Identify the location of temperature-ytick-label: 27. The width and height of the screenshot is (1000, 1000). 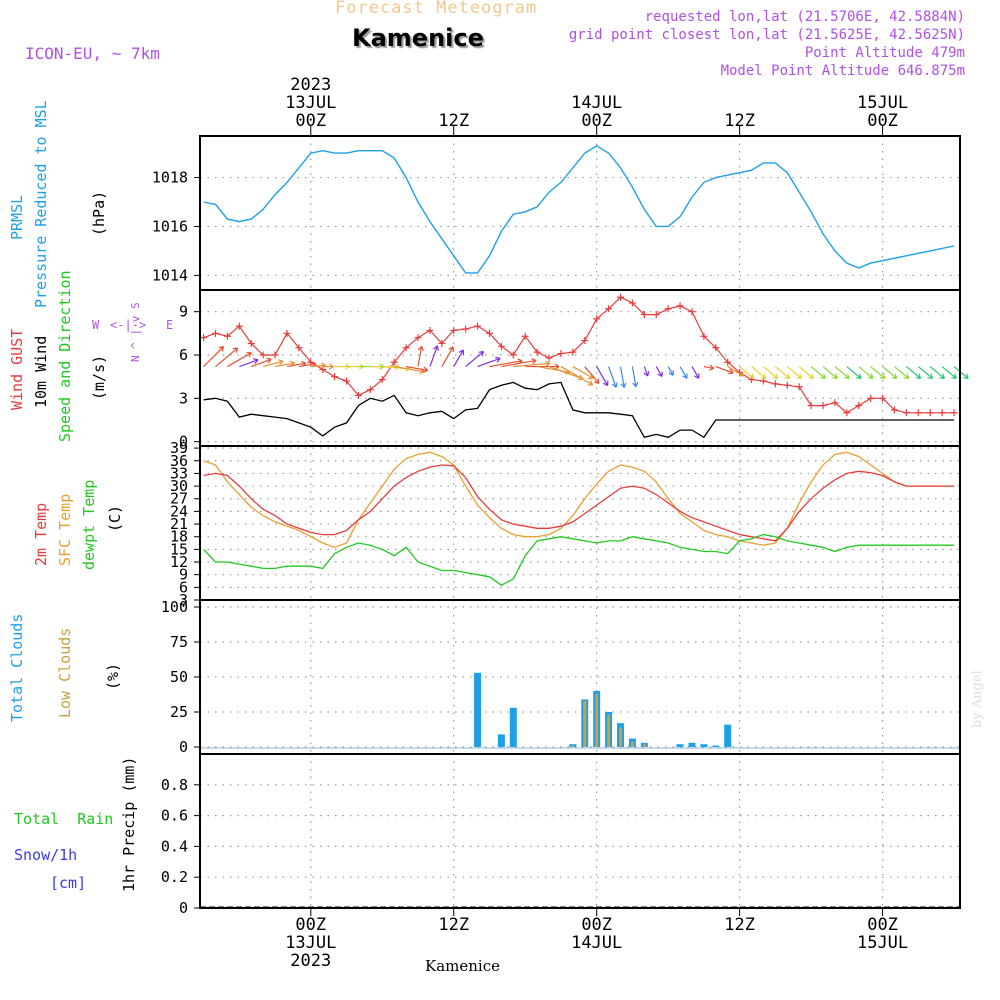
(179, 499).